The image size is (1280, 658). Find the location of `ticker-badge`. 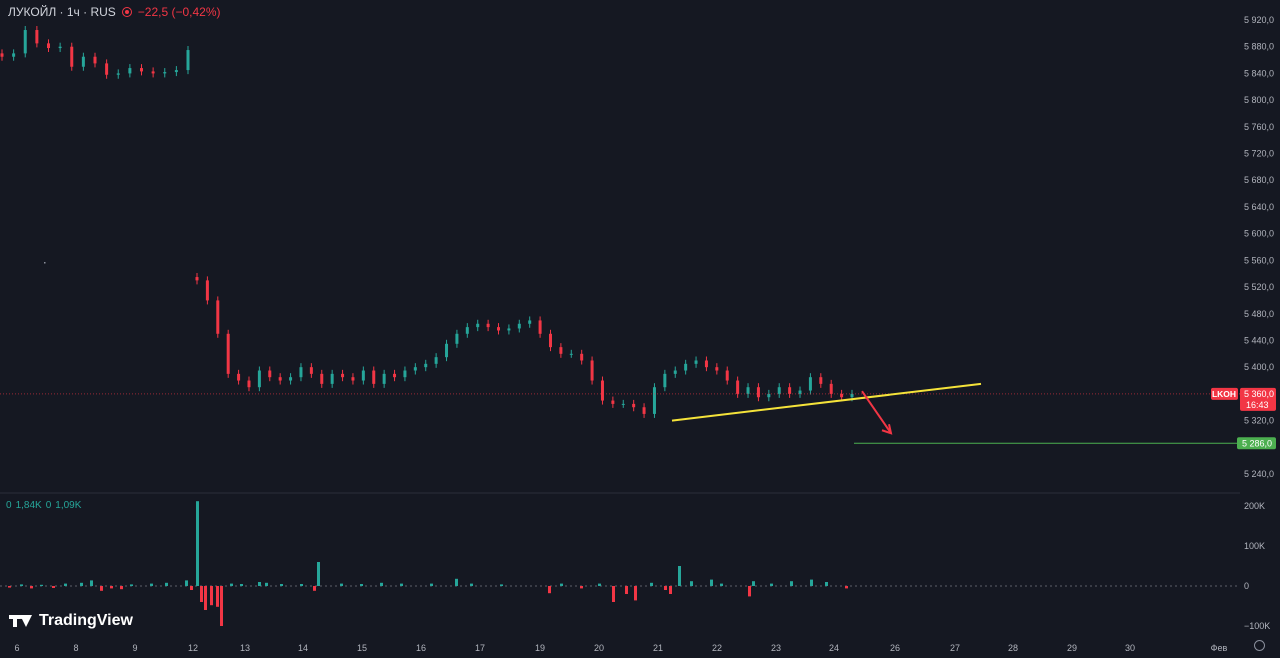

ticker-badge is located at coordinates (1224, 393).